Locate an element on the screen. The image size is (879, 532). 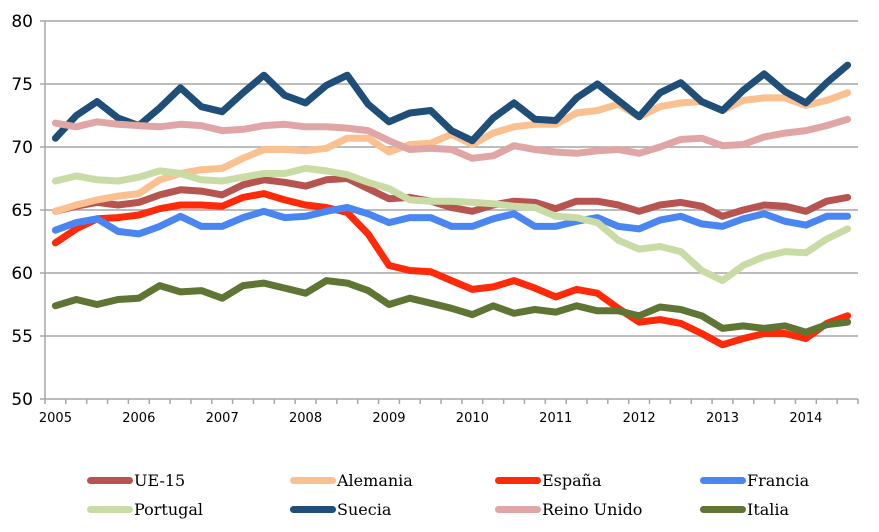
x-tick-label: 2014 is located at coordinates (805, 418).